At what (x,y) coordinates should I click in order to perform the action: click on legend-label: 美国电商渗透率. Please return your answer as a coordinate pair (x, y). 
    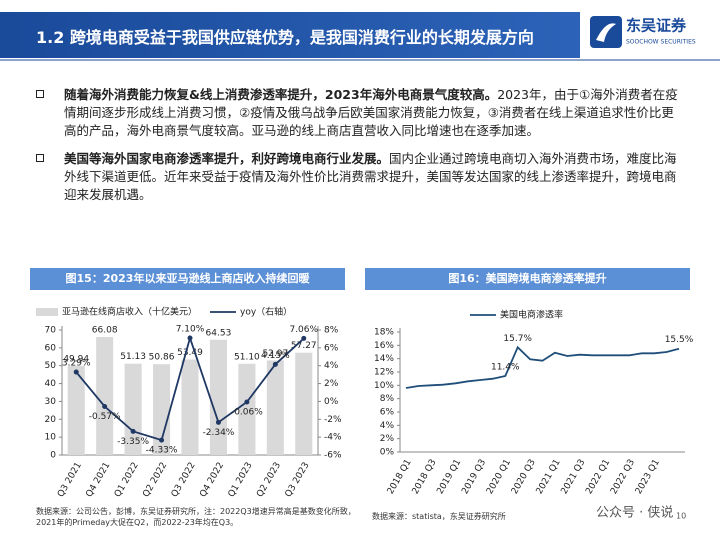
    Looking at the image, I should click on (531, 315).